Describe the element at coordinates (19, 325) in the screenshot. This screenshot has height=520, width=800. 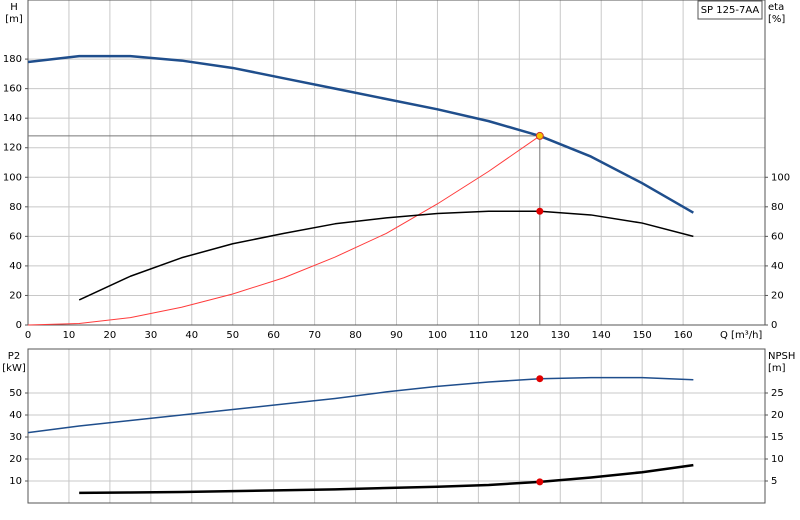
I see `y-tick-label: 0` at that location.